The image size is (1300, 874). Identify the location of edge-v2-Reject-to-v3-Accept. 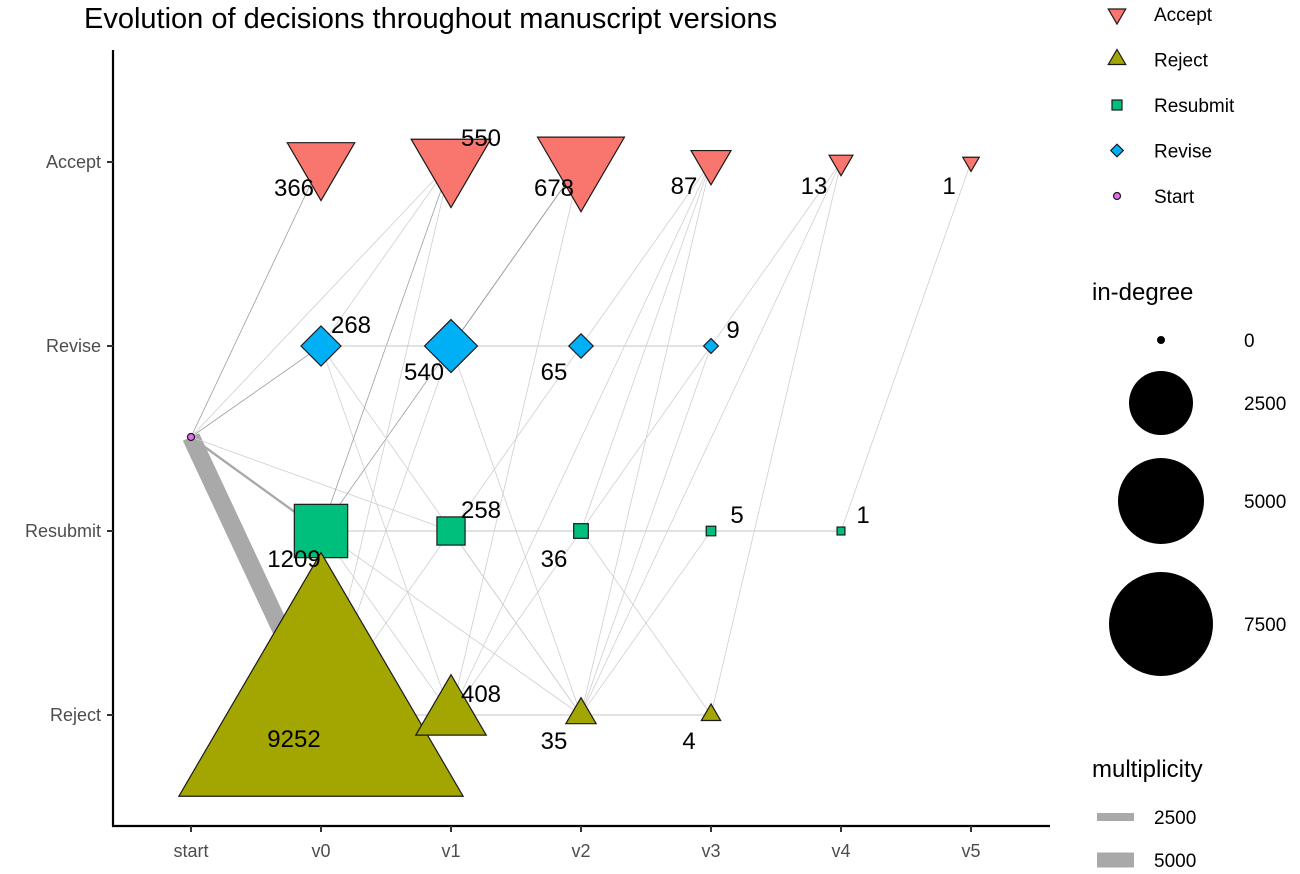
(646, 438).